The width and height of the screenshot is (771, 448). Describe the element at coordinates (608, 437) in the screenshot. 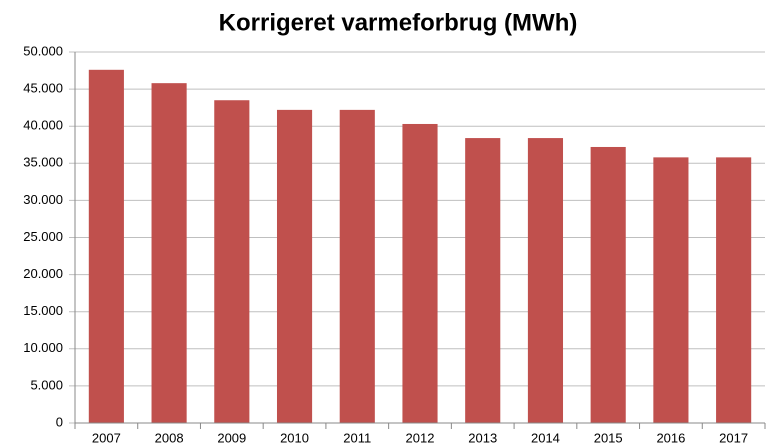

I see `x-tick-label: 2015` at that location.